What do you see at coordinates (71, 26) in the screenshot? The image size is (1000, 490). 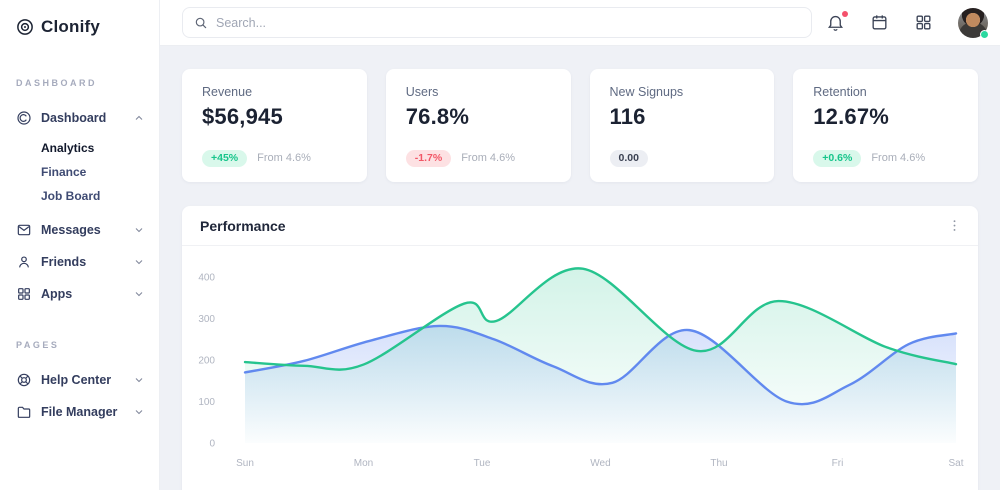 I see `app-title: Clonify` at bounding box center [71, 26].